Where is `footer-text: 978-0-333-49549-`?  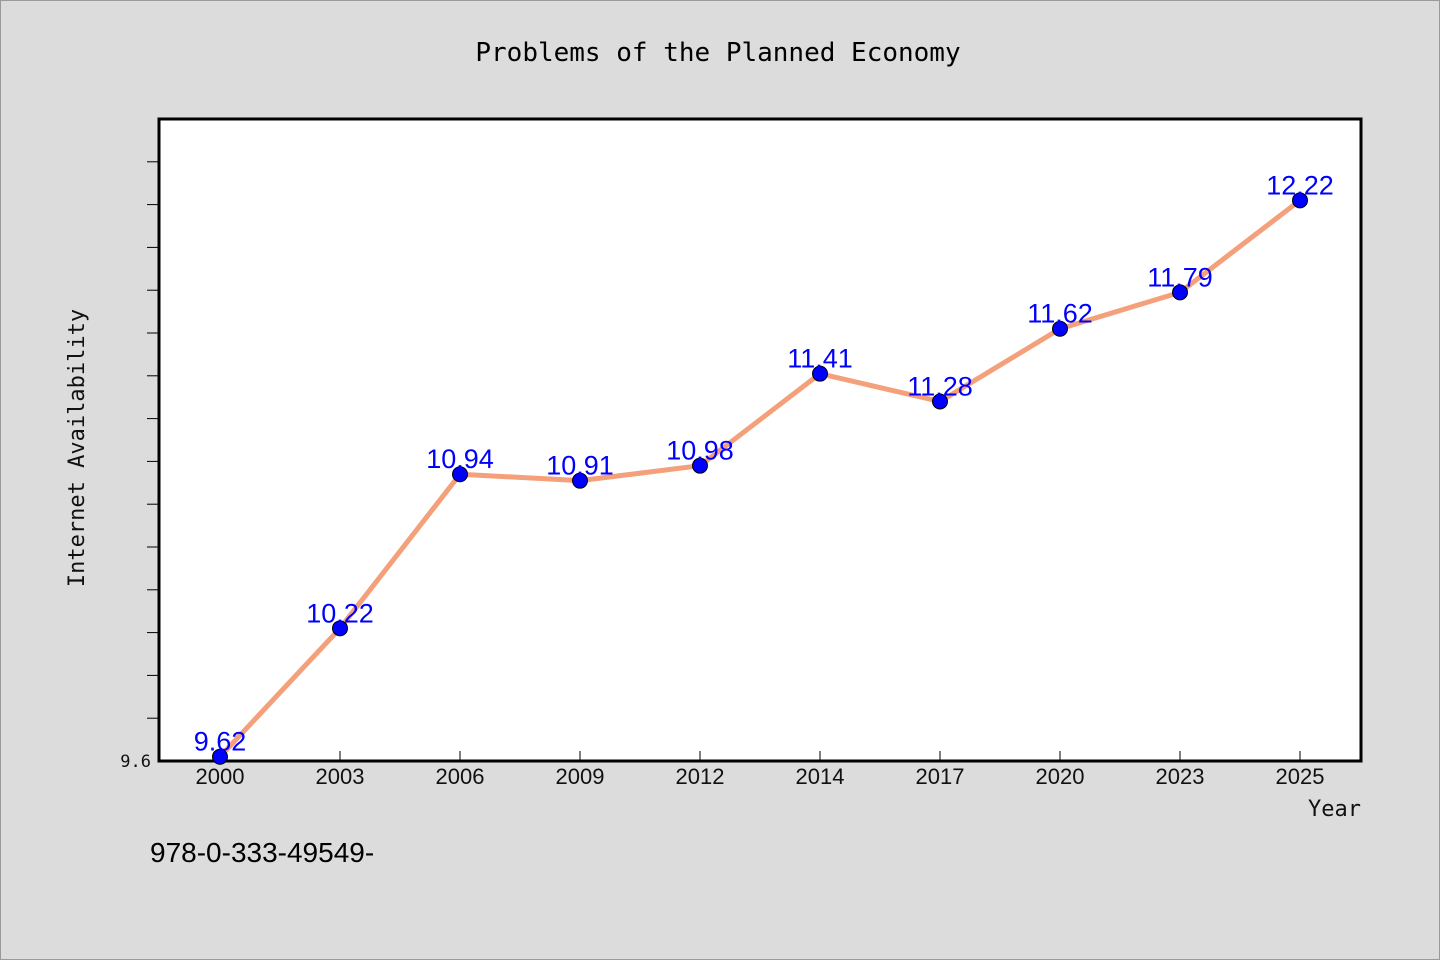
footer-text: 978-0-333-49549- is located at coordinates (262, 852).